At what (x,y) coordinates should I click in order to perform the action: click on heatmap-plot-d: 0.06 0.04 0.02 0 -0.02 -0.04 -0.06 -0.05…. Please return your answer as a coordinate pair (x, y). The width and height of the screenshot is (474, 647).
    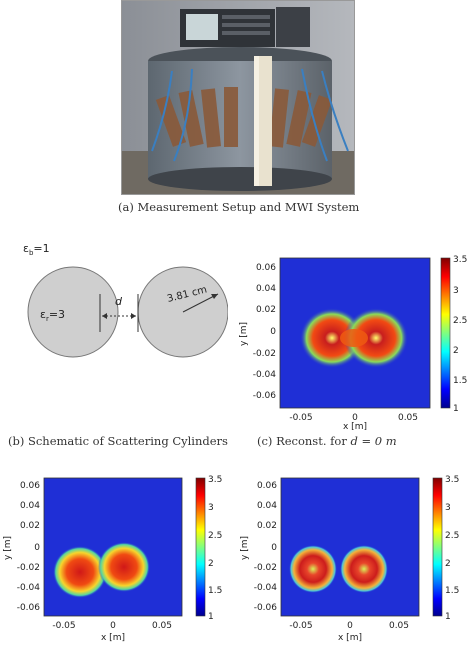
    Looking at the image, I should click on (112, 559).